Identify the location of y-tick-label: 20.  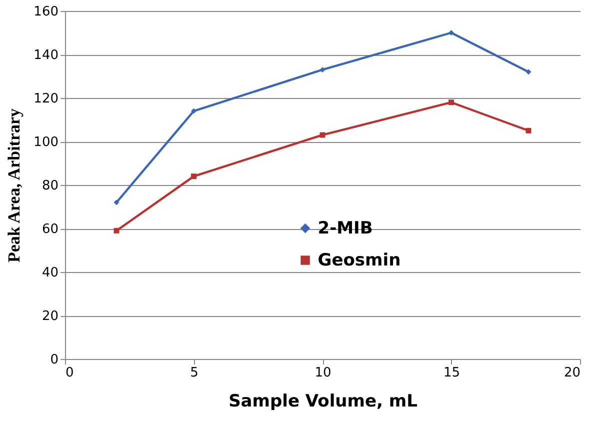
(50, 316).